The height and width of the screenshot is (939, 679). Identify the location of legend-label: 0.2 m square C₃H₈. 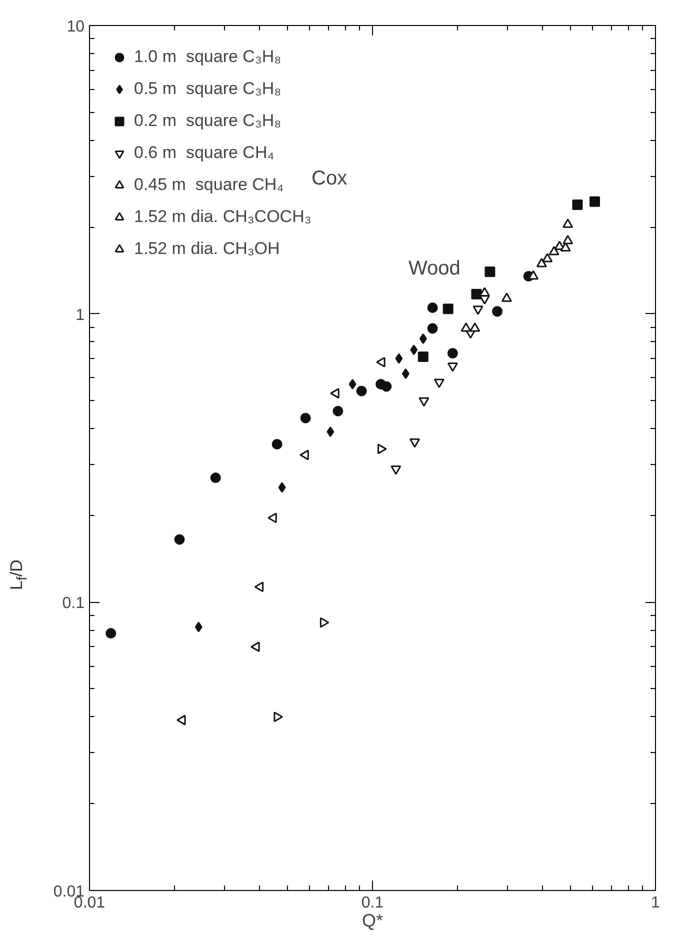
(208, 121).